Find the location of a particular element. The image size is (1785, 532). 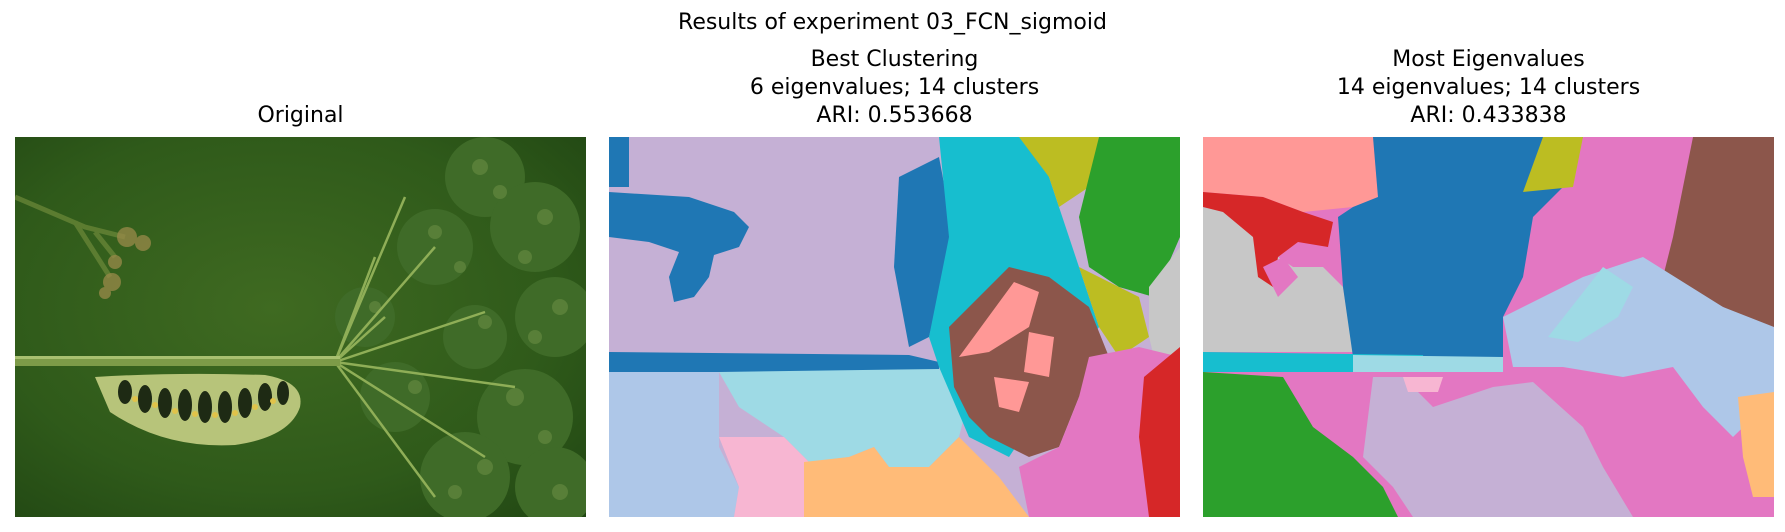

panel-title-line: Original is located at coordinates (300, 115).